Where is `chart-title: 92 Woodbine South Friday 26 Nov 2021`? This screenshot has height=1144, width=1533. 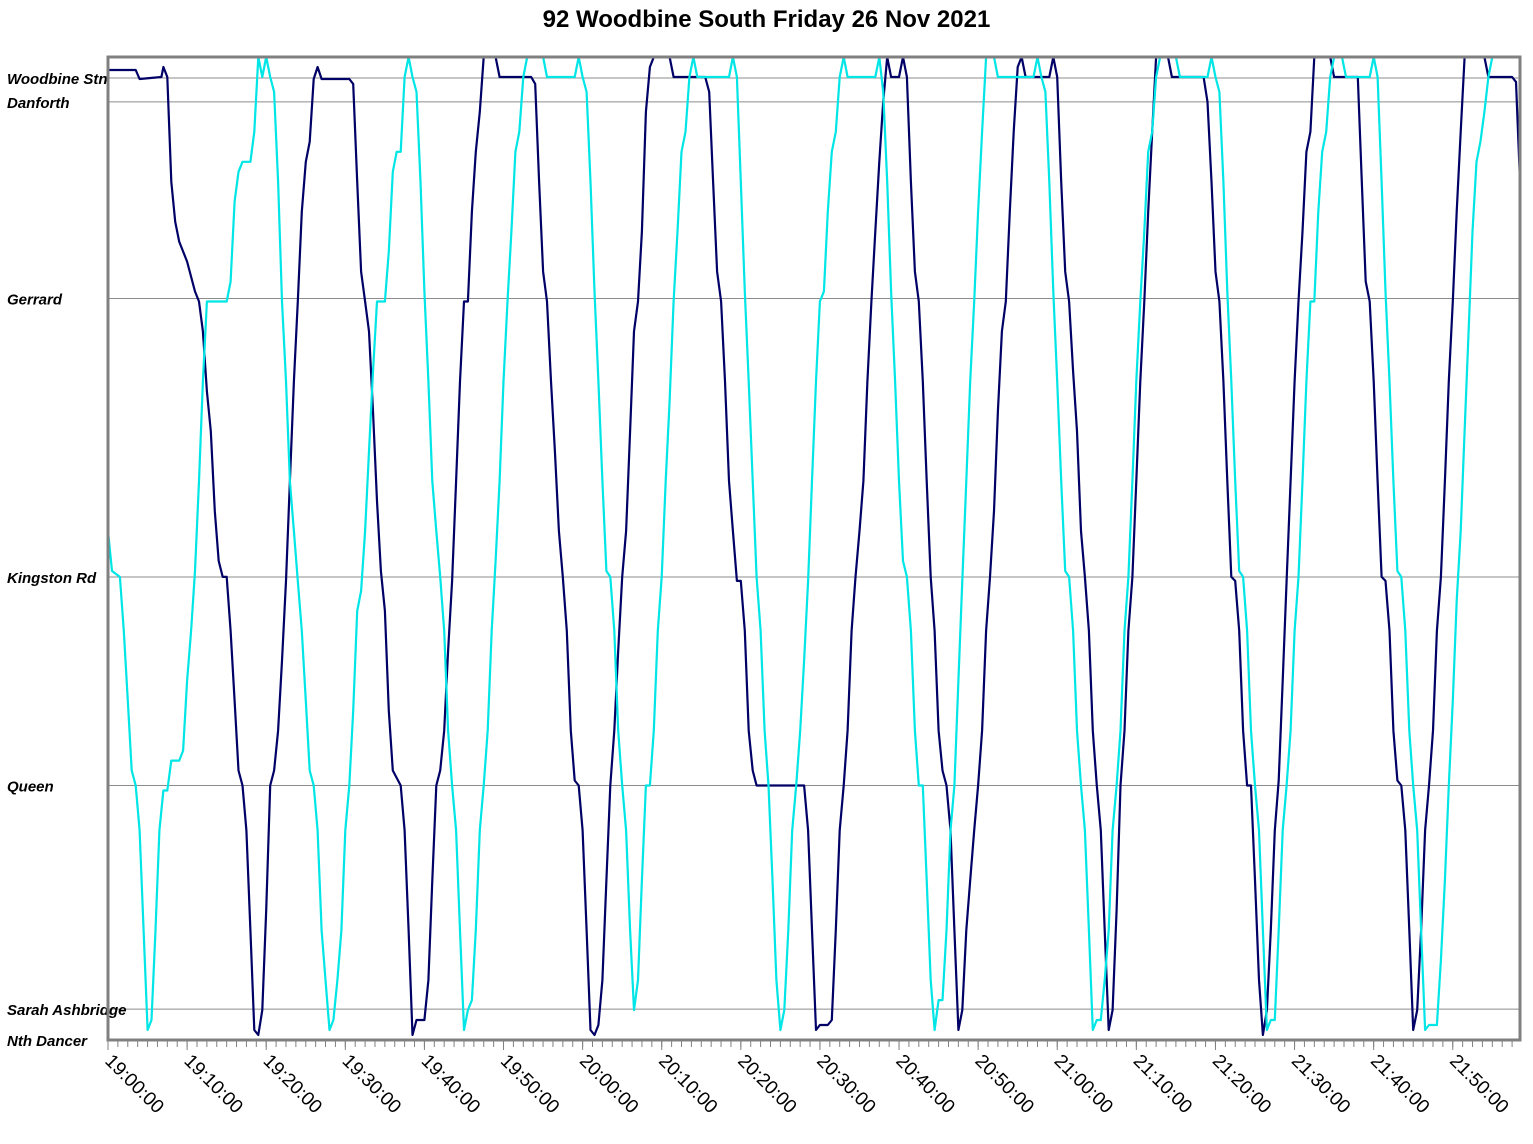
chart-title: 92 Woodbine South Friday 26 Nov 2021 is located at coordinates (766, 19).